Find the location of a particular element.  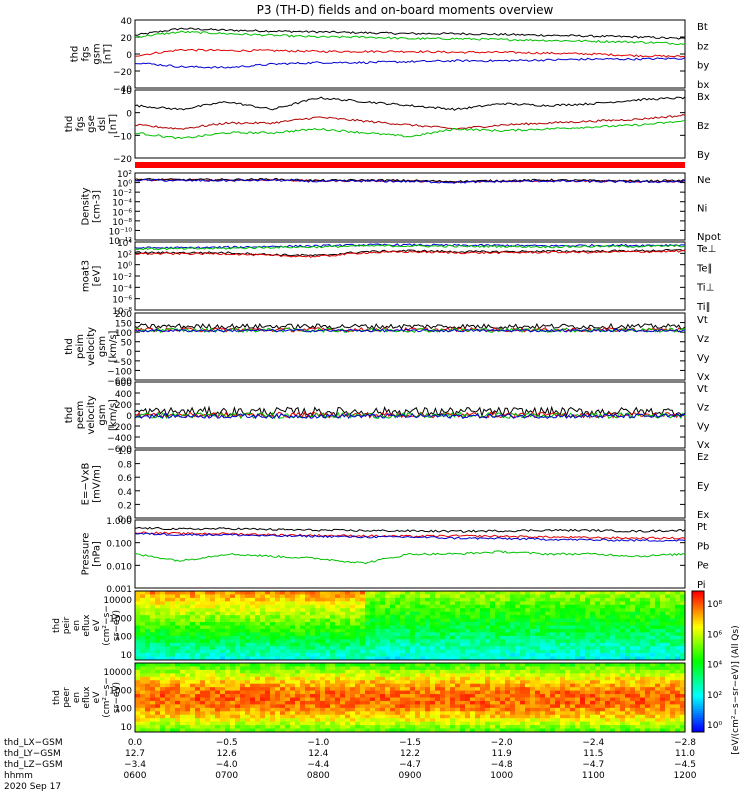

colorbar-frame is located at coordinates (698, 661).